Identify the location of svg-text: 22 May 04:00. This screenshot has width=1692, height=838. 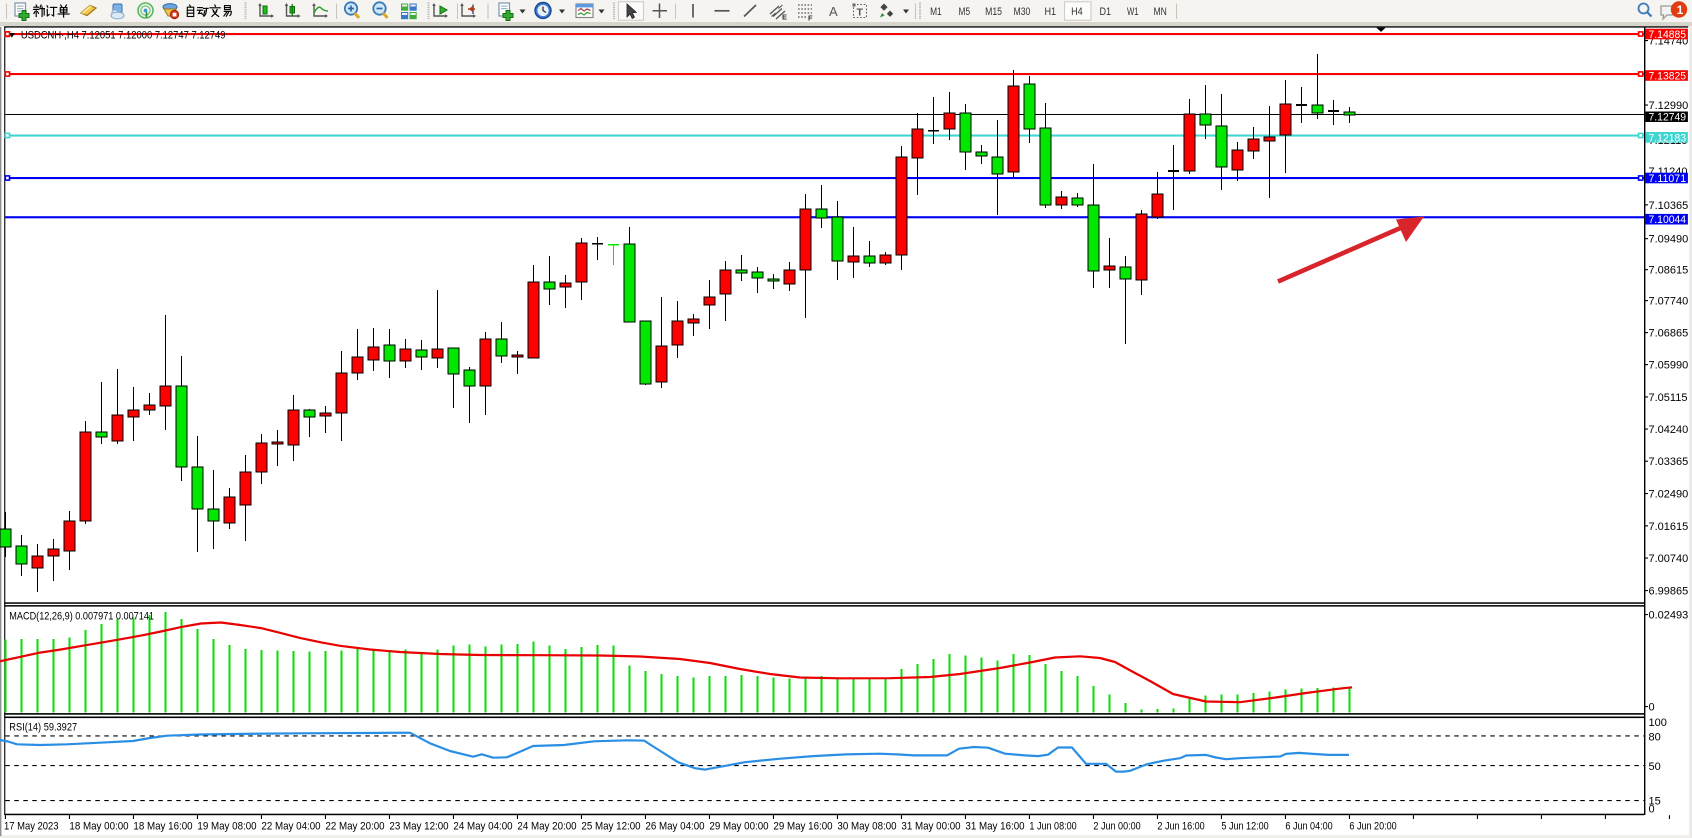
(290, 826).